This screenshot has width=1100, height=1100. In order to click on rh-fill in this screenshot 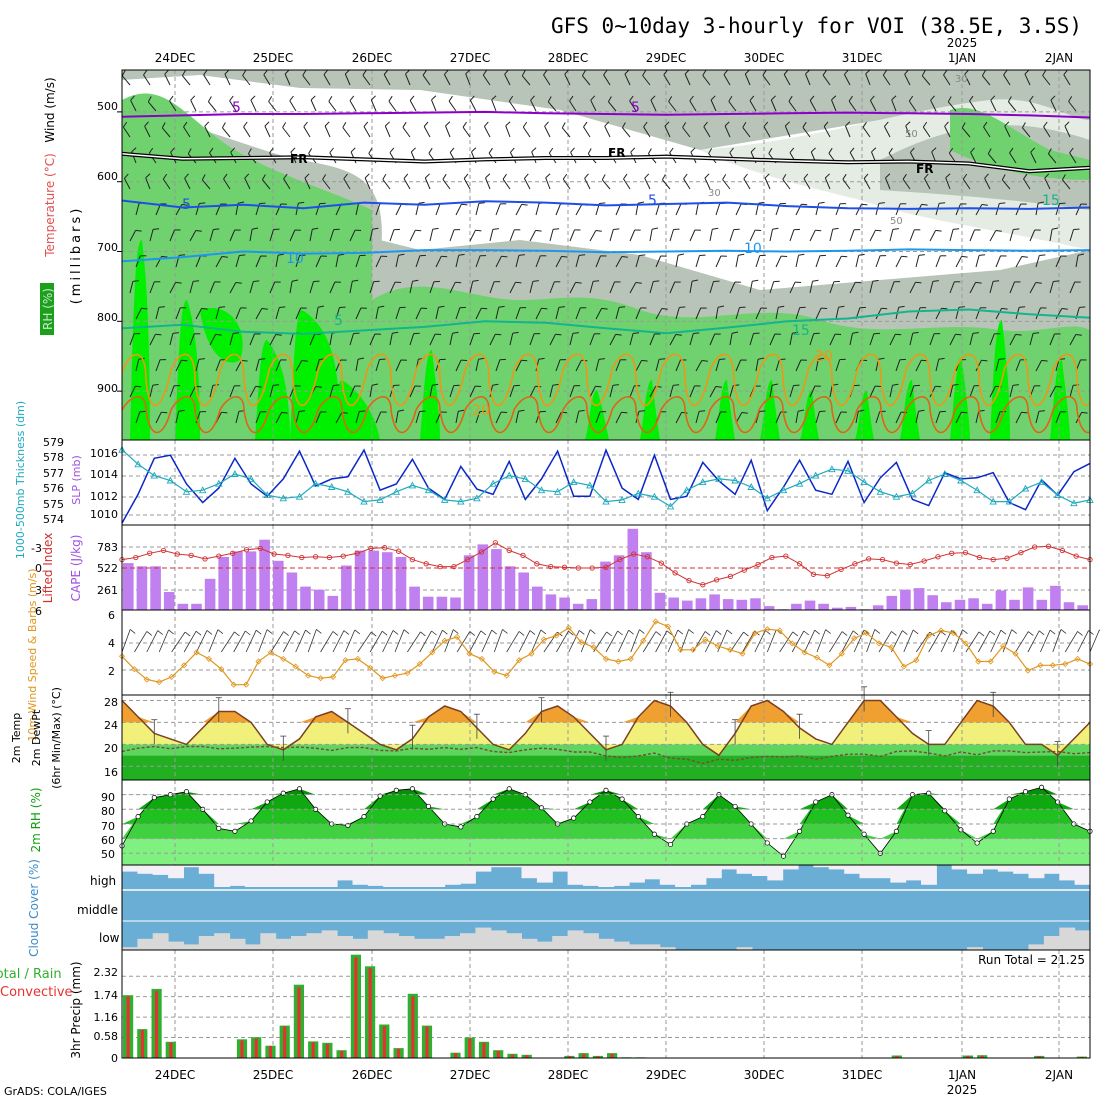, I will do `click(606, 824)`.